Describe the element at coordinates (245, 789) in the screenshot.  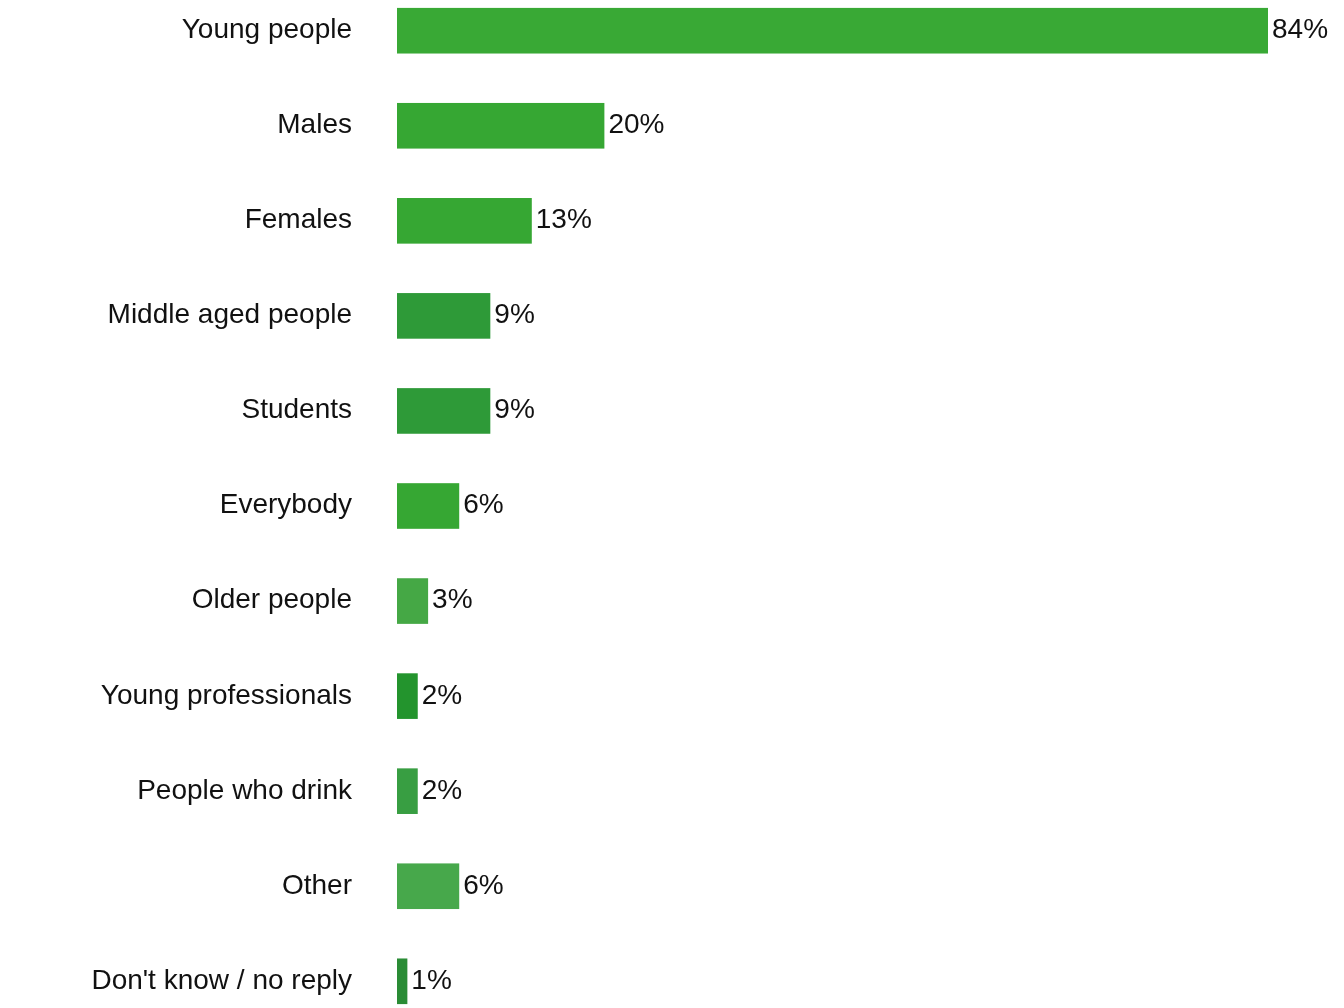
I see `y-tick-label: People who drink` at that location.